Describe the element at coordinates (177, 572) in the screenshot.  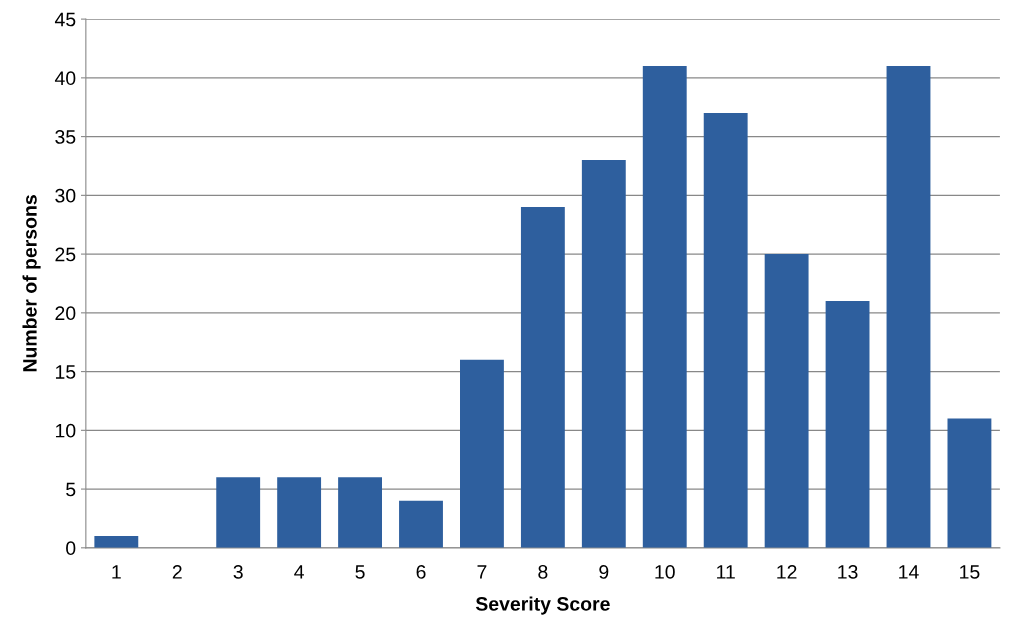
I see `x-tick-label: 2` at that location.